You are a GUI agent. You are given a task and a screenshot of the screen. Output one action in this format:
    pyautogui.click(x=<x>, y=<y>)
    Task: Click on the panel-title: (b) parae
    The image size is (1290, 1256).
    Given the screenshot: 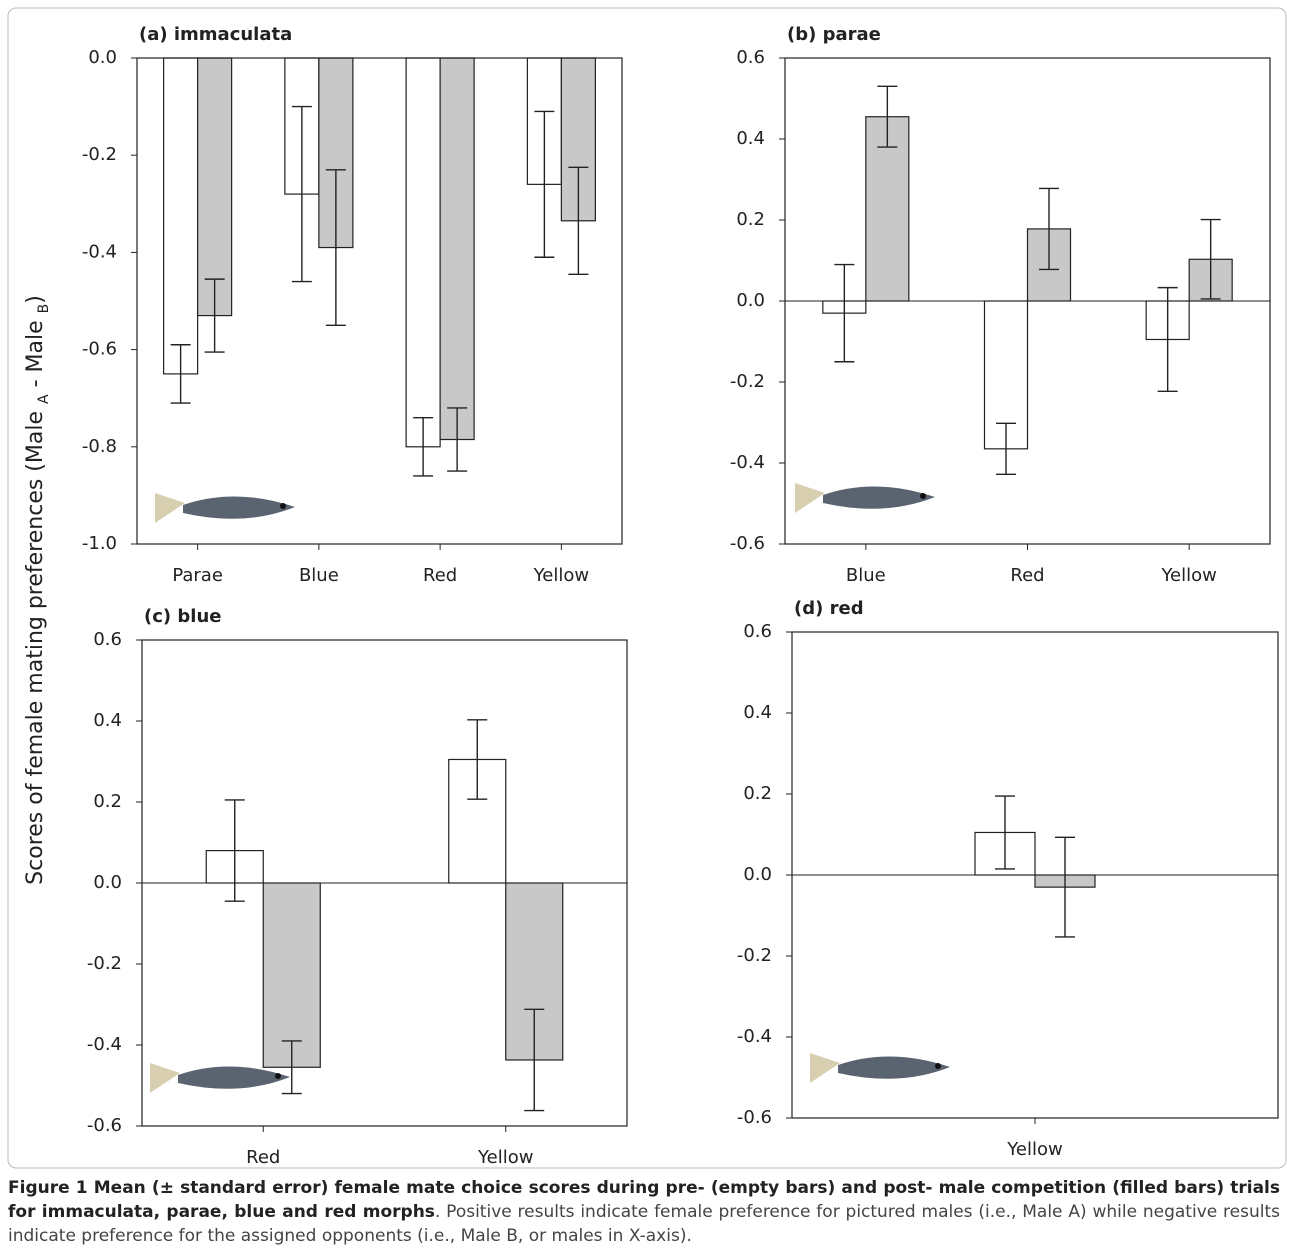 What is the action you would take?
    pyautogui.click(x=834, y=34)
    